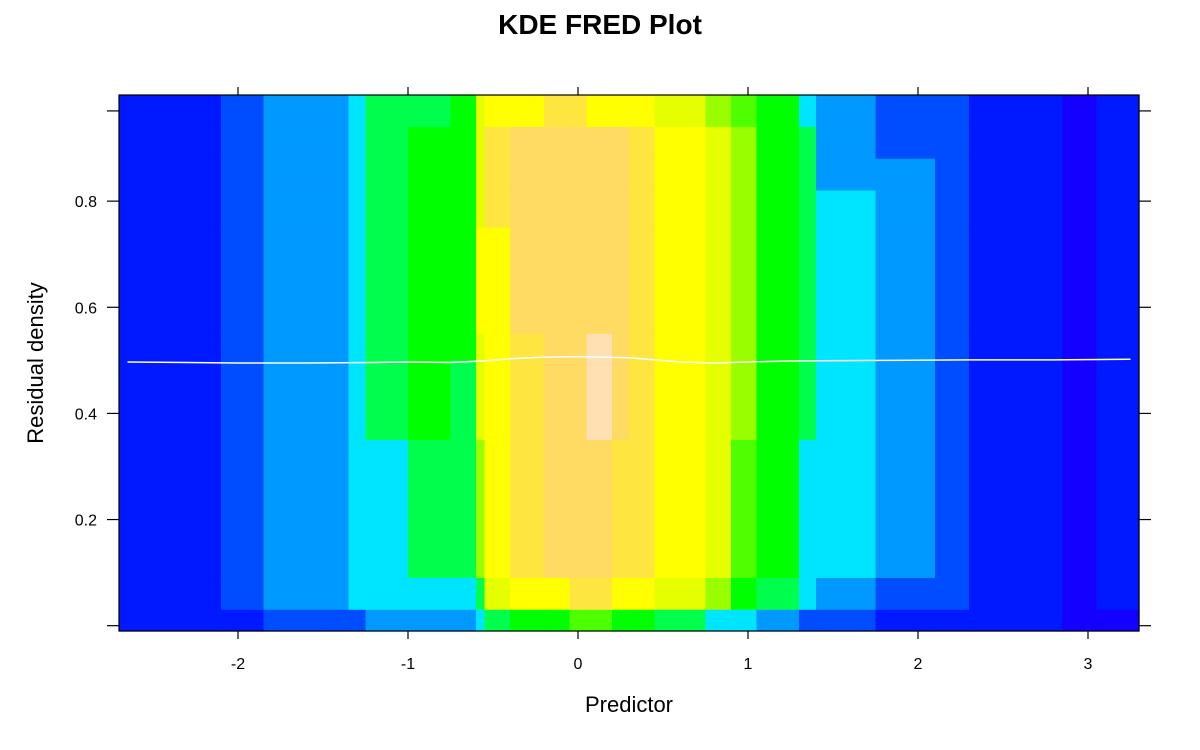 Image resolution: width=1200 pixels, height=750 pixels. Describe the element at coordinates (86, 521) in the screenshot. I see `y-tick-label: 0.2` at that location.